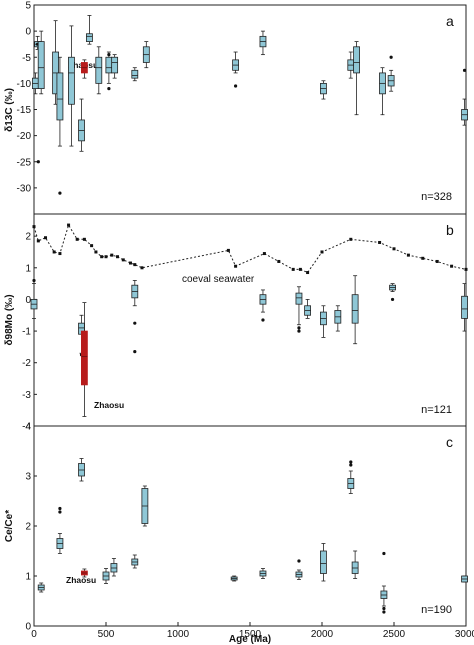 Image resolution: width=474 pixels, height=645 pixels. What do you see at coordinates (26, 395) in the screenshot?
I see `y-tick-label: -3` at bounding box center [26, 395].